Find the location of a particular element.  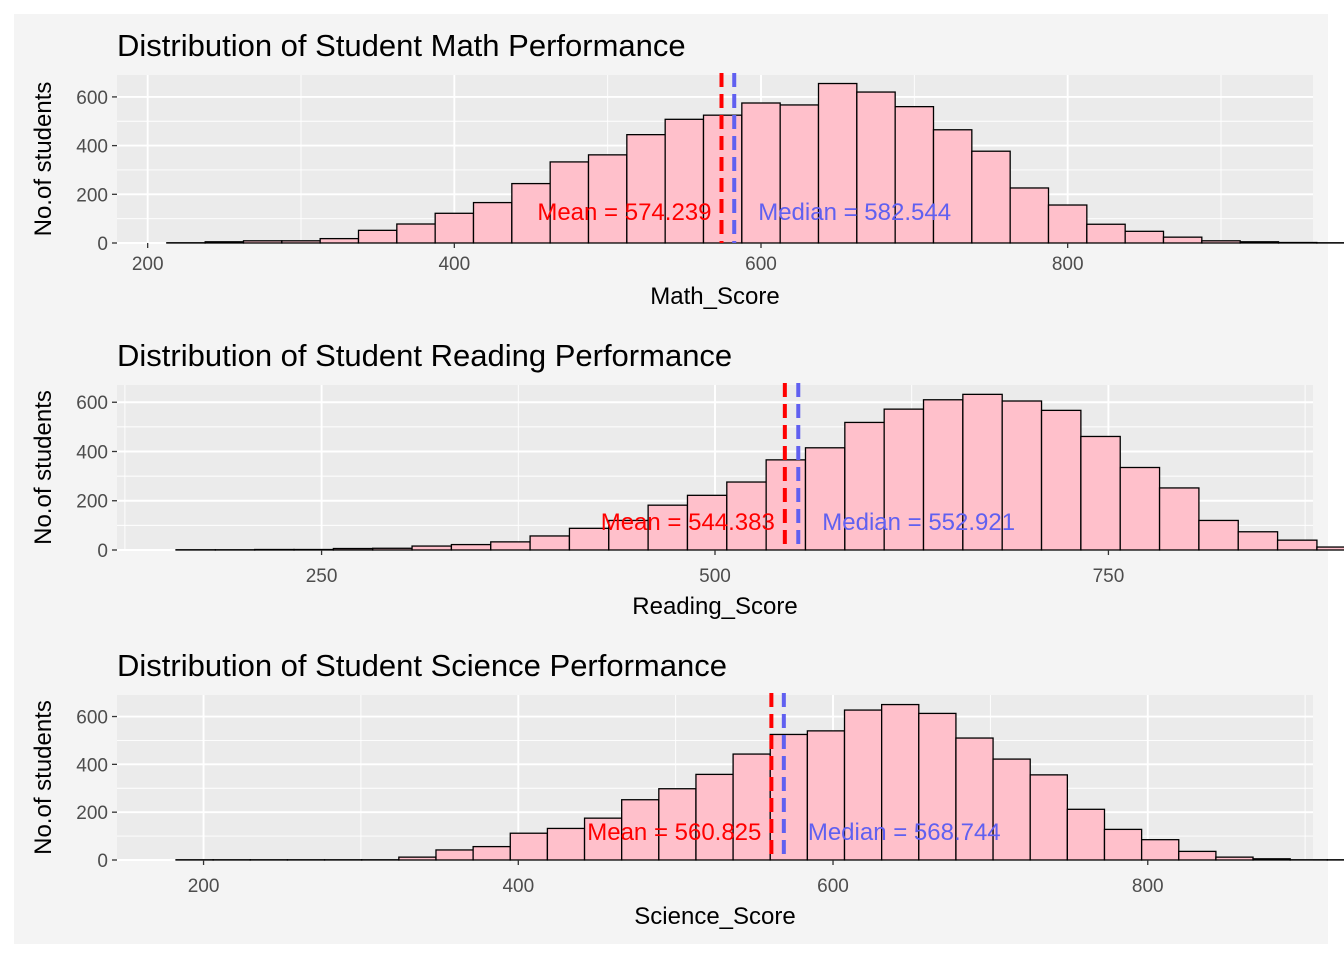

x-axis-label: Math_Score is located at coordinates (714, 296).